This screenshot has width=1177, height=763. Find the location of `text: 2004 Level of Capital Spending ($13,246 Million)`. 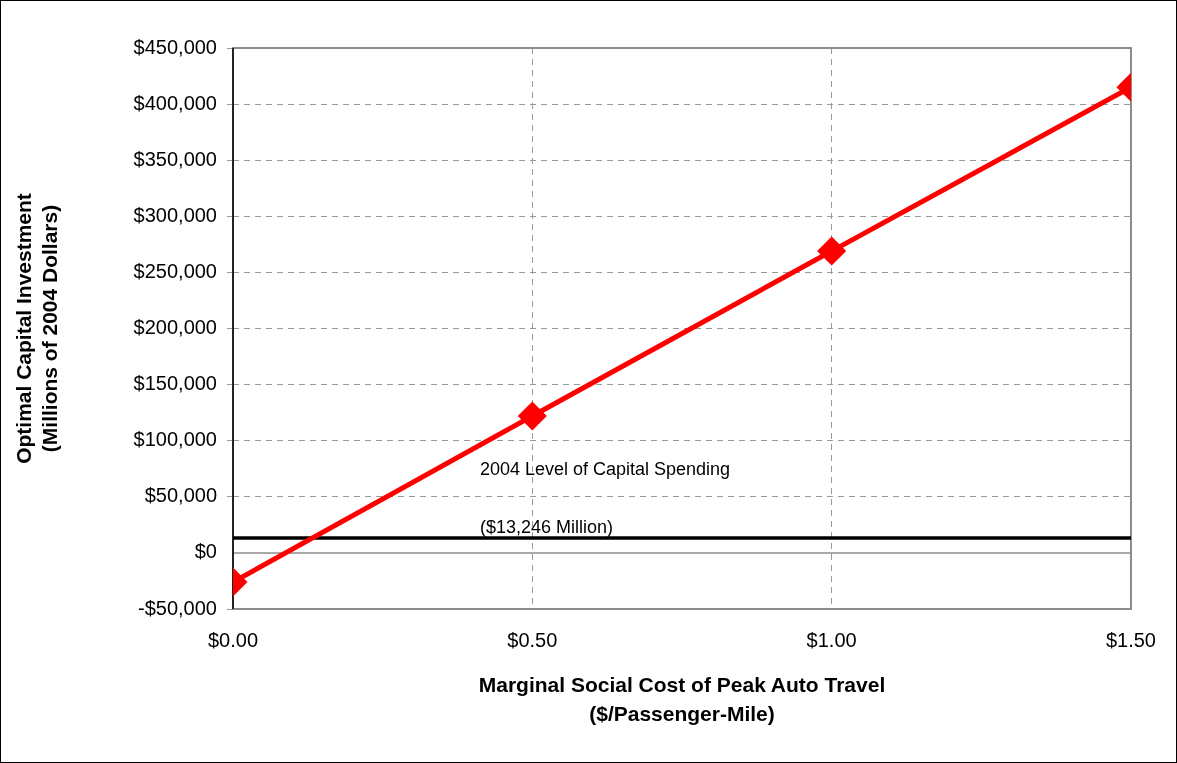

text: 2004 Level of Capital Spending ($13,246 Million) is located at coordinates (605, 498).